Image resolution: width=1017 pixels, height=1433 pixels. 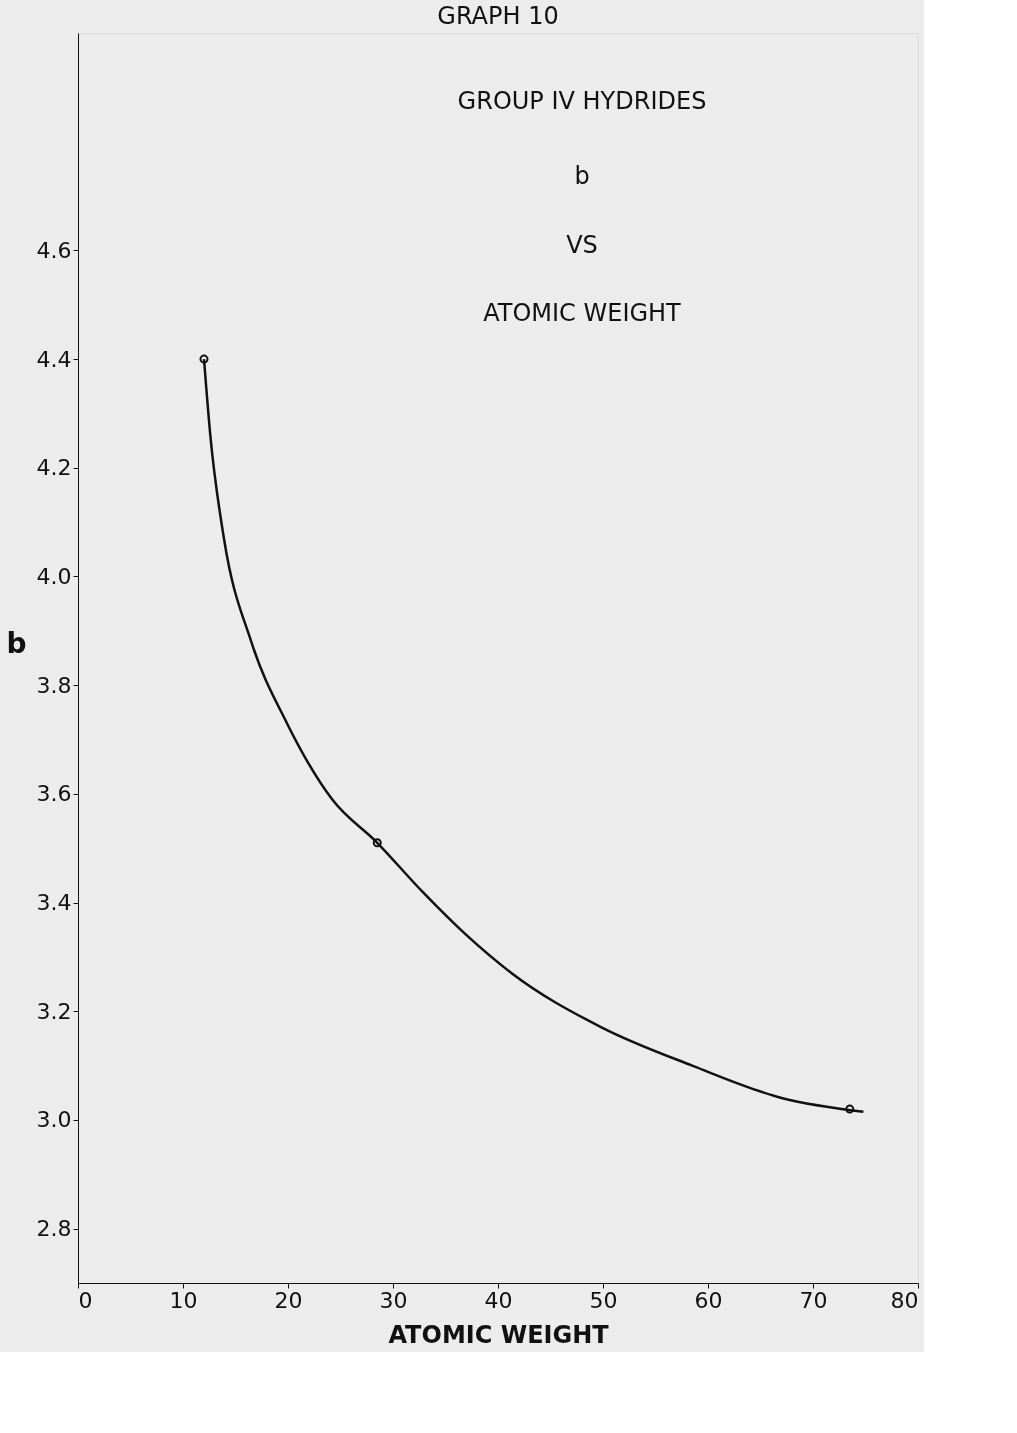 What do you see at coordinates (54, 468) in the screenshot?
I see `y-tick-label: 4.2` at bounding box center [54, 468].